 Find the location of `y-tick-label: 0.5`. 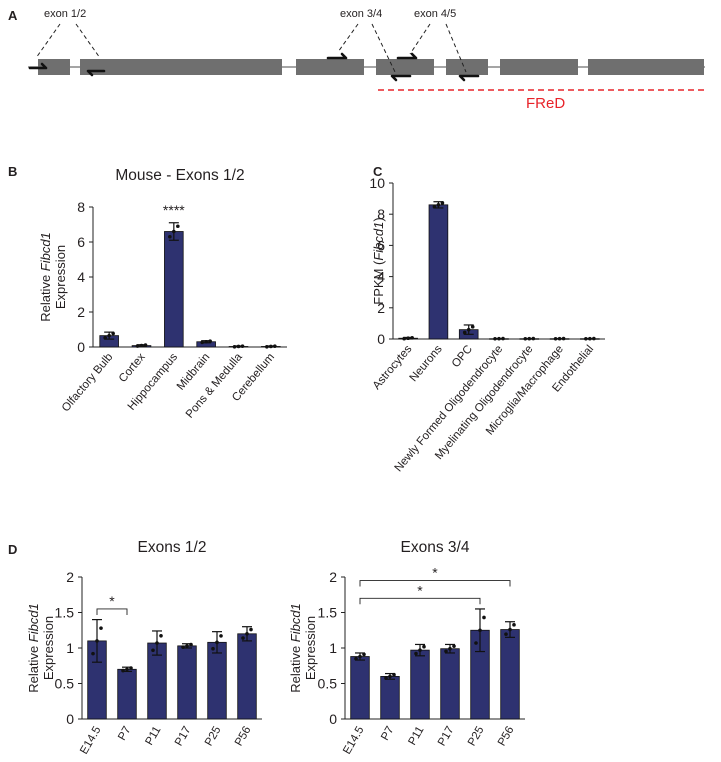

y-tick-label: 0.5 is located at coordinates (328, 684).